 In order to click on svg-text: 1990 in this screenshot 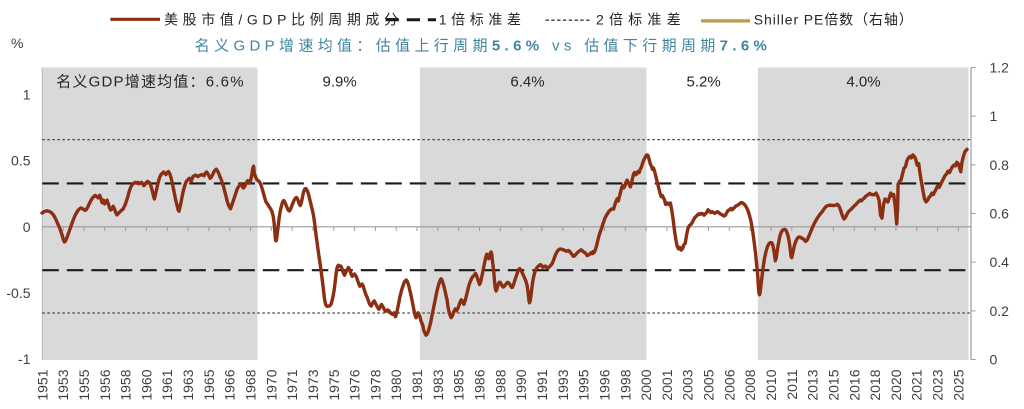, I will do `click(521, 384)`.